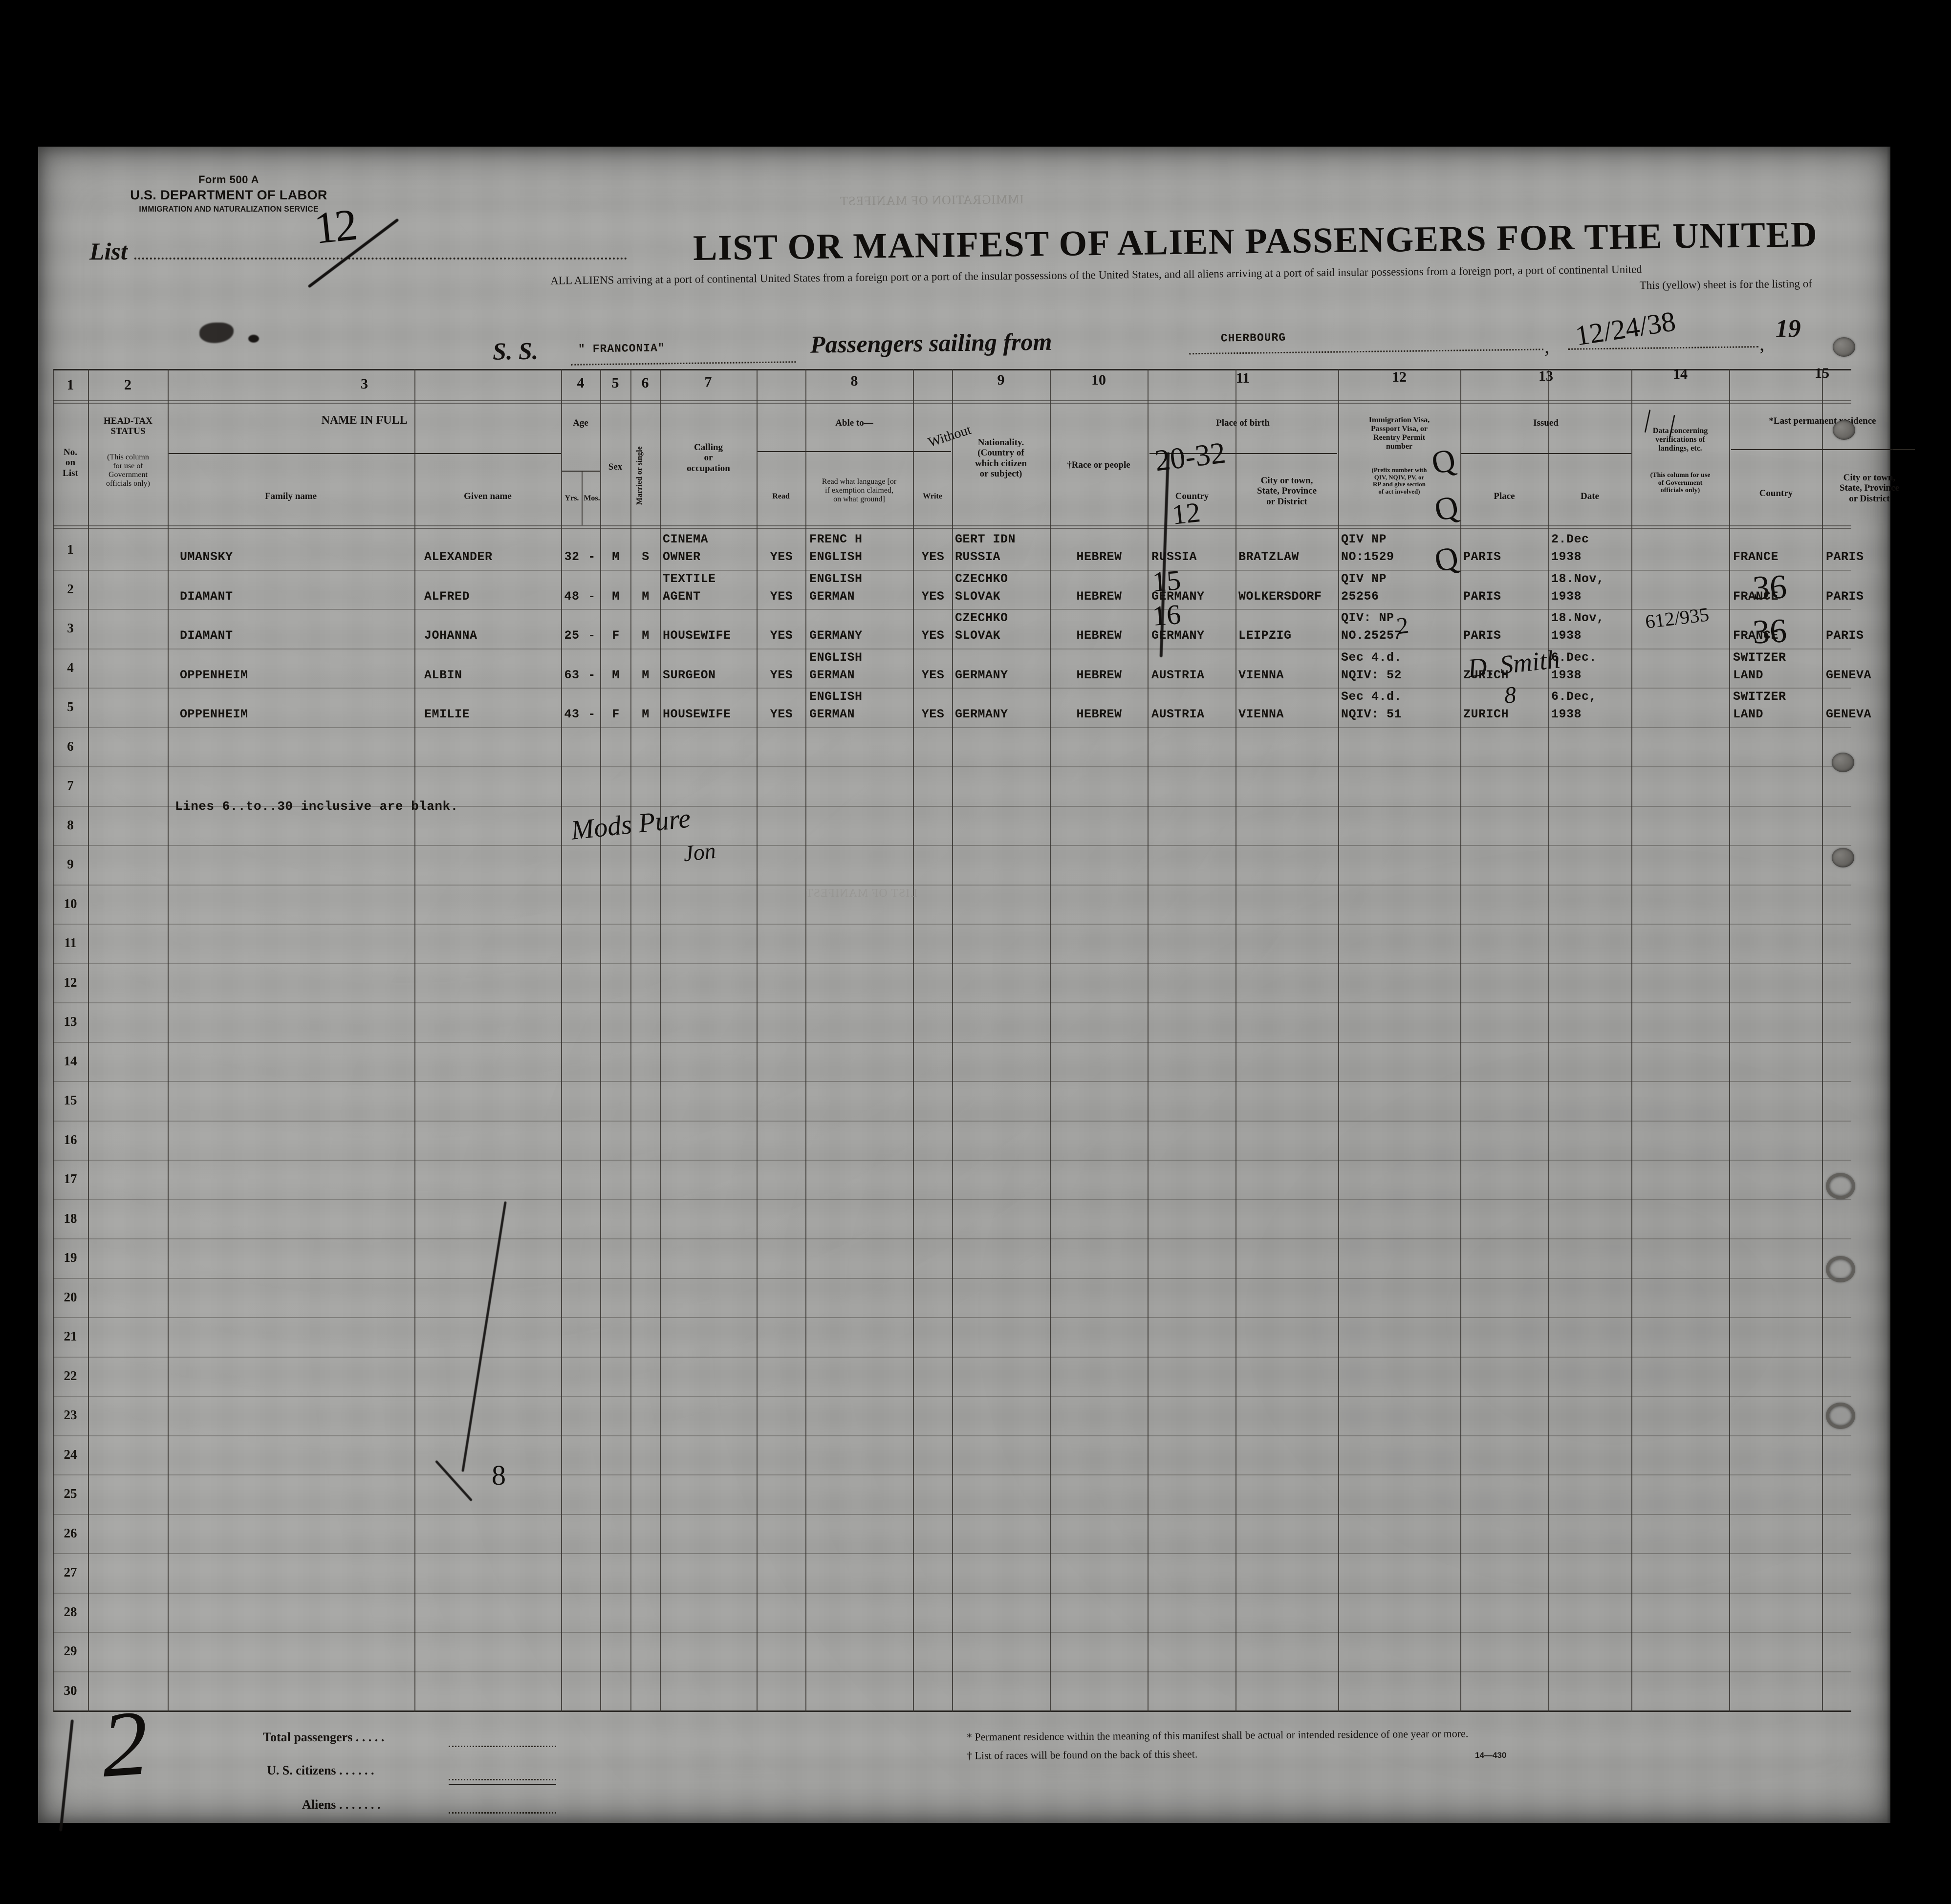 This screenshot has width=1951, height=1904. Describe the element at coordinates (836, 539) in the screenshot. I see `table-cell: FRENC H` at that location.